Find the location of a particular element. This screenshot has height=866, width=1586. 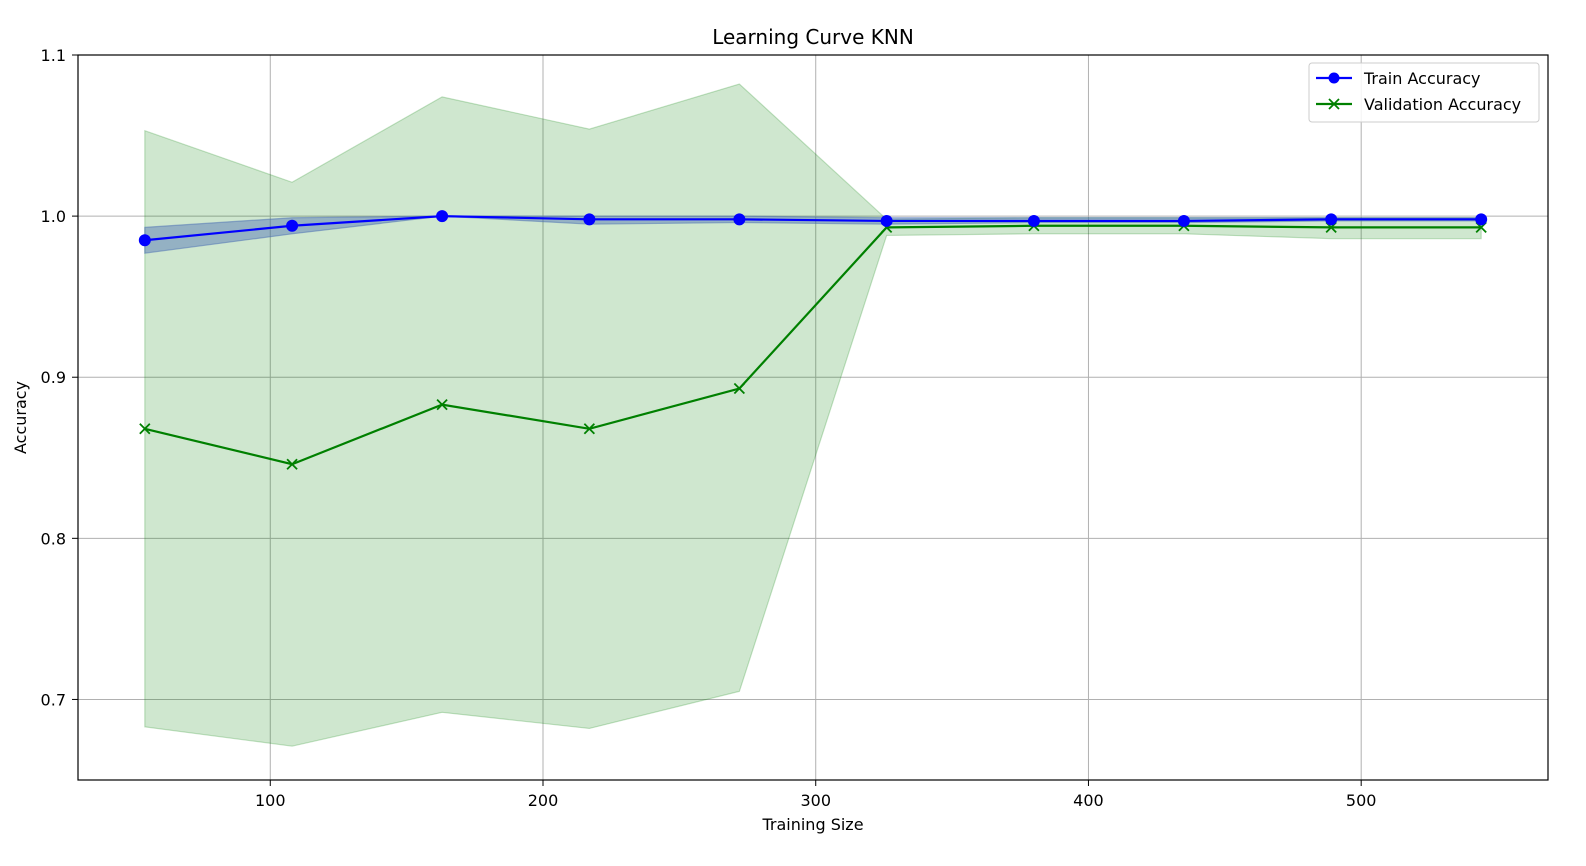

legend-label: Validation Accuracy is located at coordinates (1442, 104).